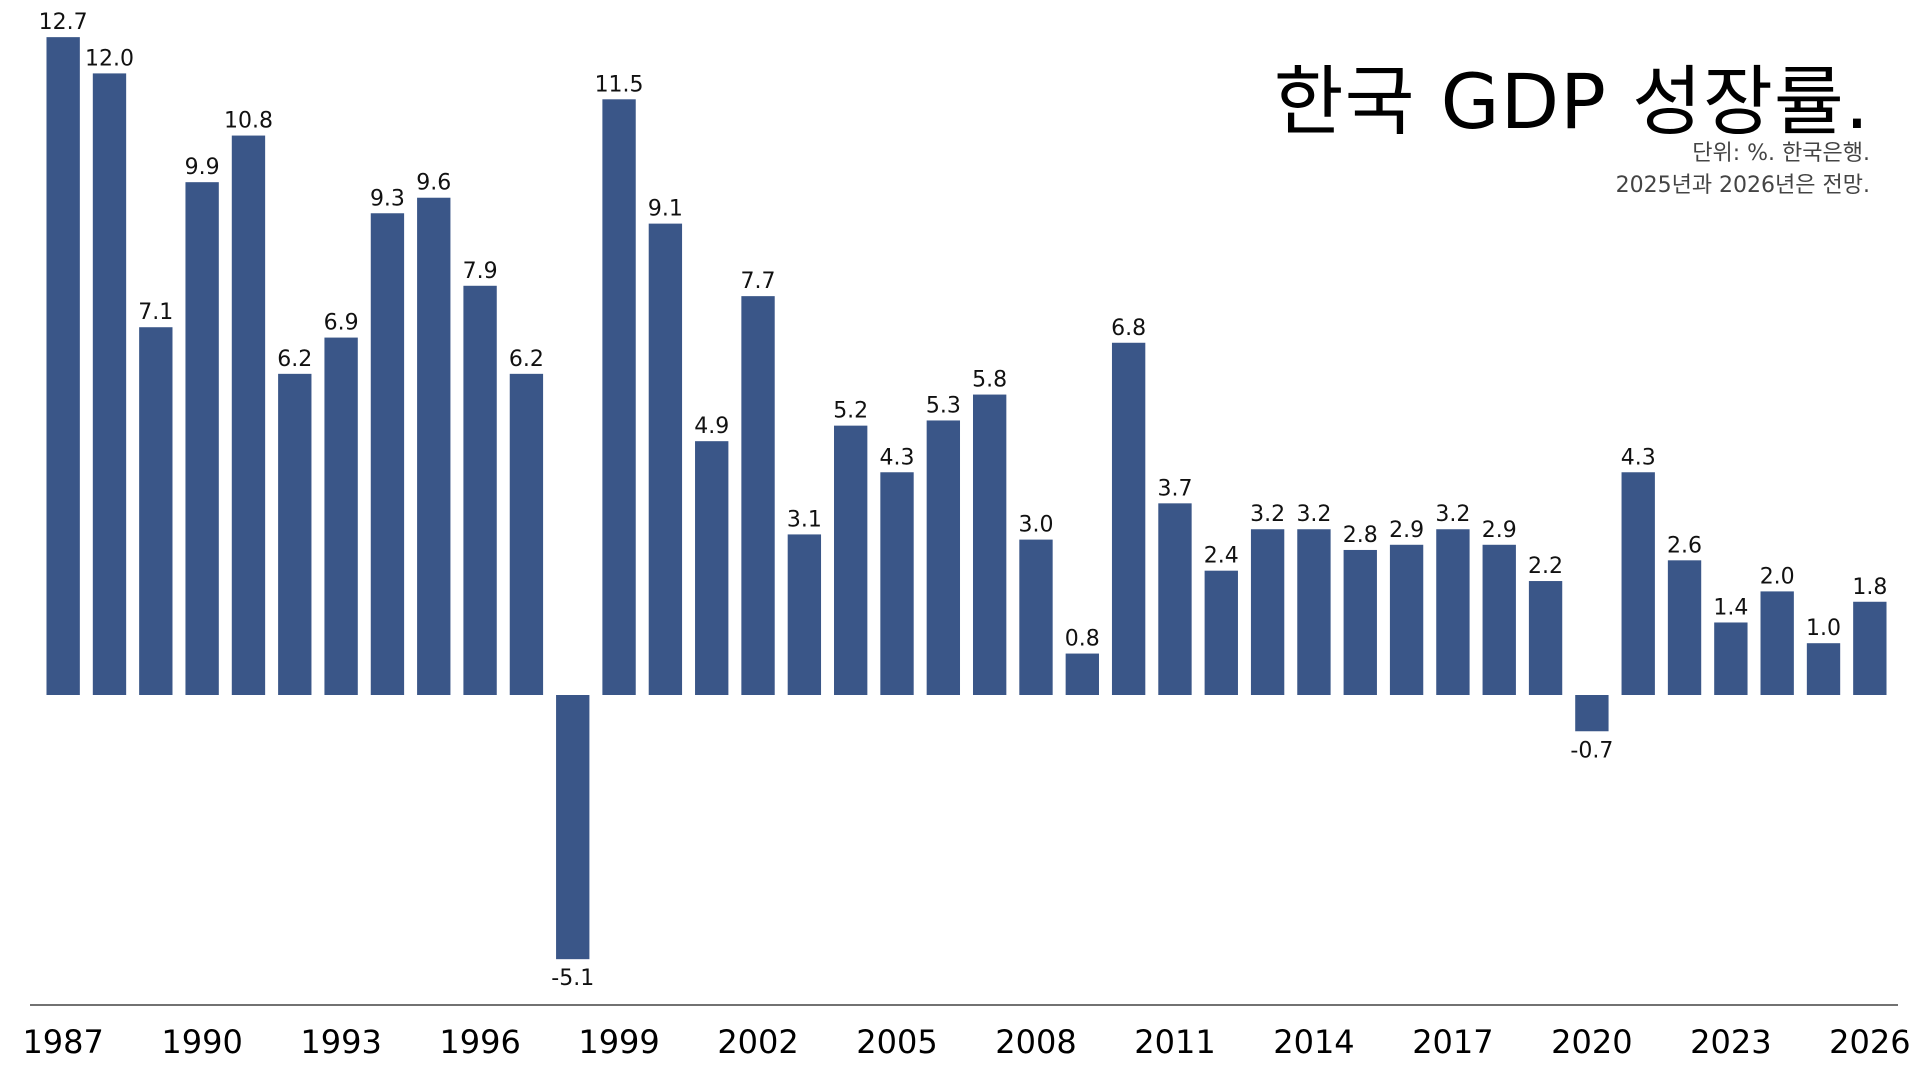  Describe the element at coordinates (341, 516) in the screenshot. I see `bar-1993` at that location.